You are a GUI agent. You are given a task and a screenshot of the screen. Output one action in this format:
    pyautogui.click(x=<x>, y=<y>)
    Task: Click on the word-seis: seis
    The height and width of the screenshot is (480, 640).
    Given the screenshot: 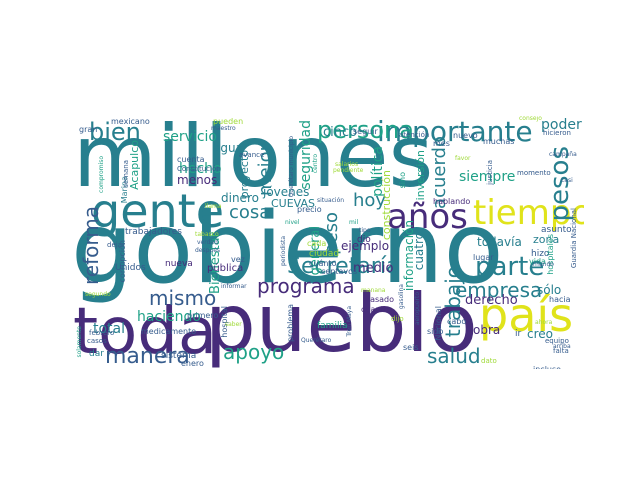 What is the action you would take?
    pyautogui.click(x=411, y=347)
    